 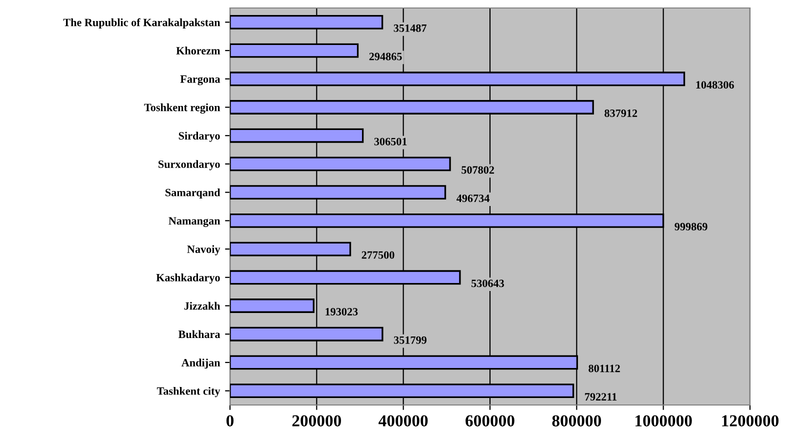 I want to click on y-tick-label: The Rupublic of Karakalpakstan, so click(x=141, y=23).